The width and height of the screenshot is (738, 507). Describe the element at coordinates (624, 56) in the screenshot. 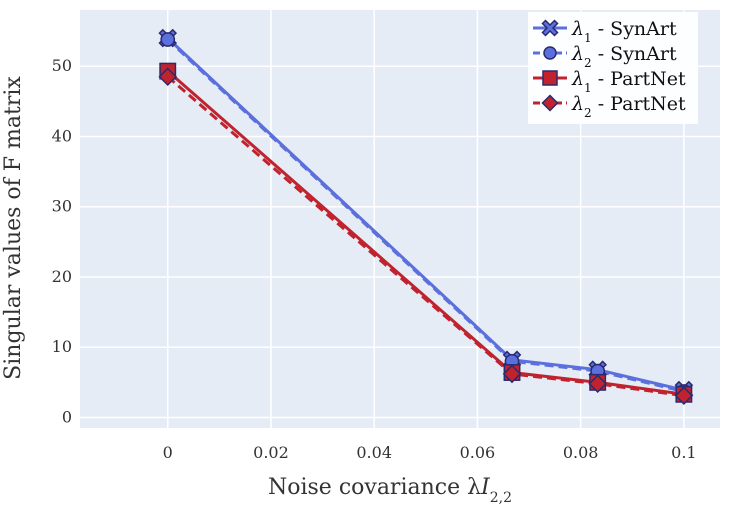

I see `legend-label: λ2 - SynArt` at that location.